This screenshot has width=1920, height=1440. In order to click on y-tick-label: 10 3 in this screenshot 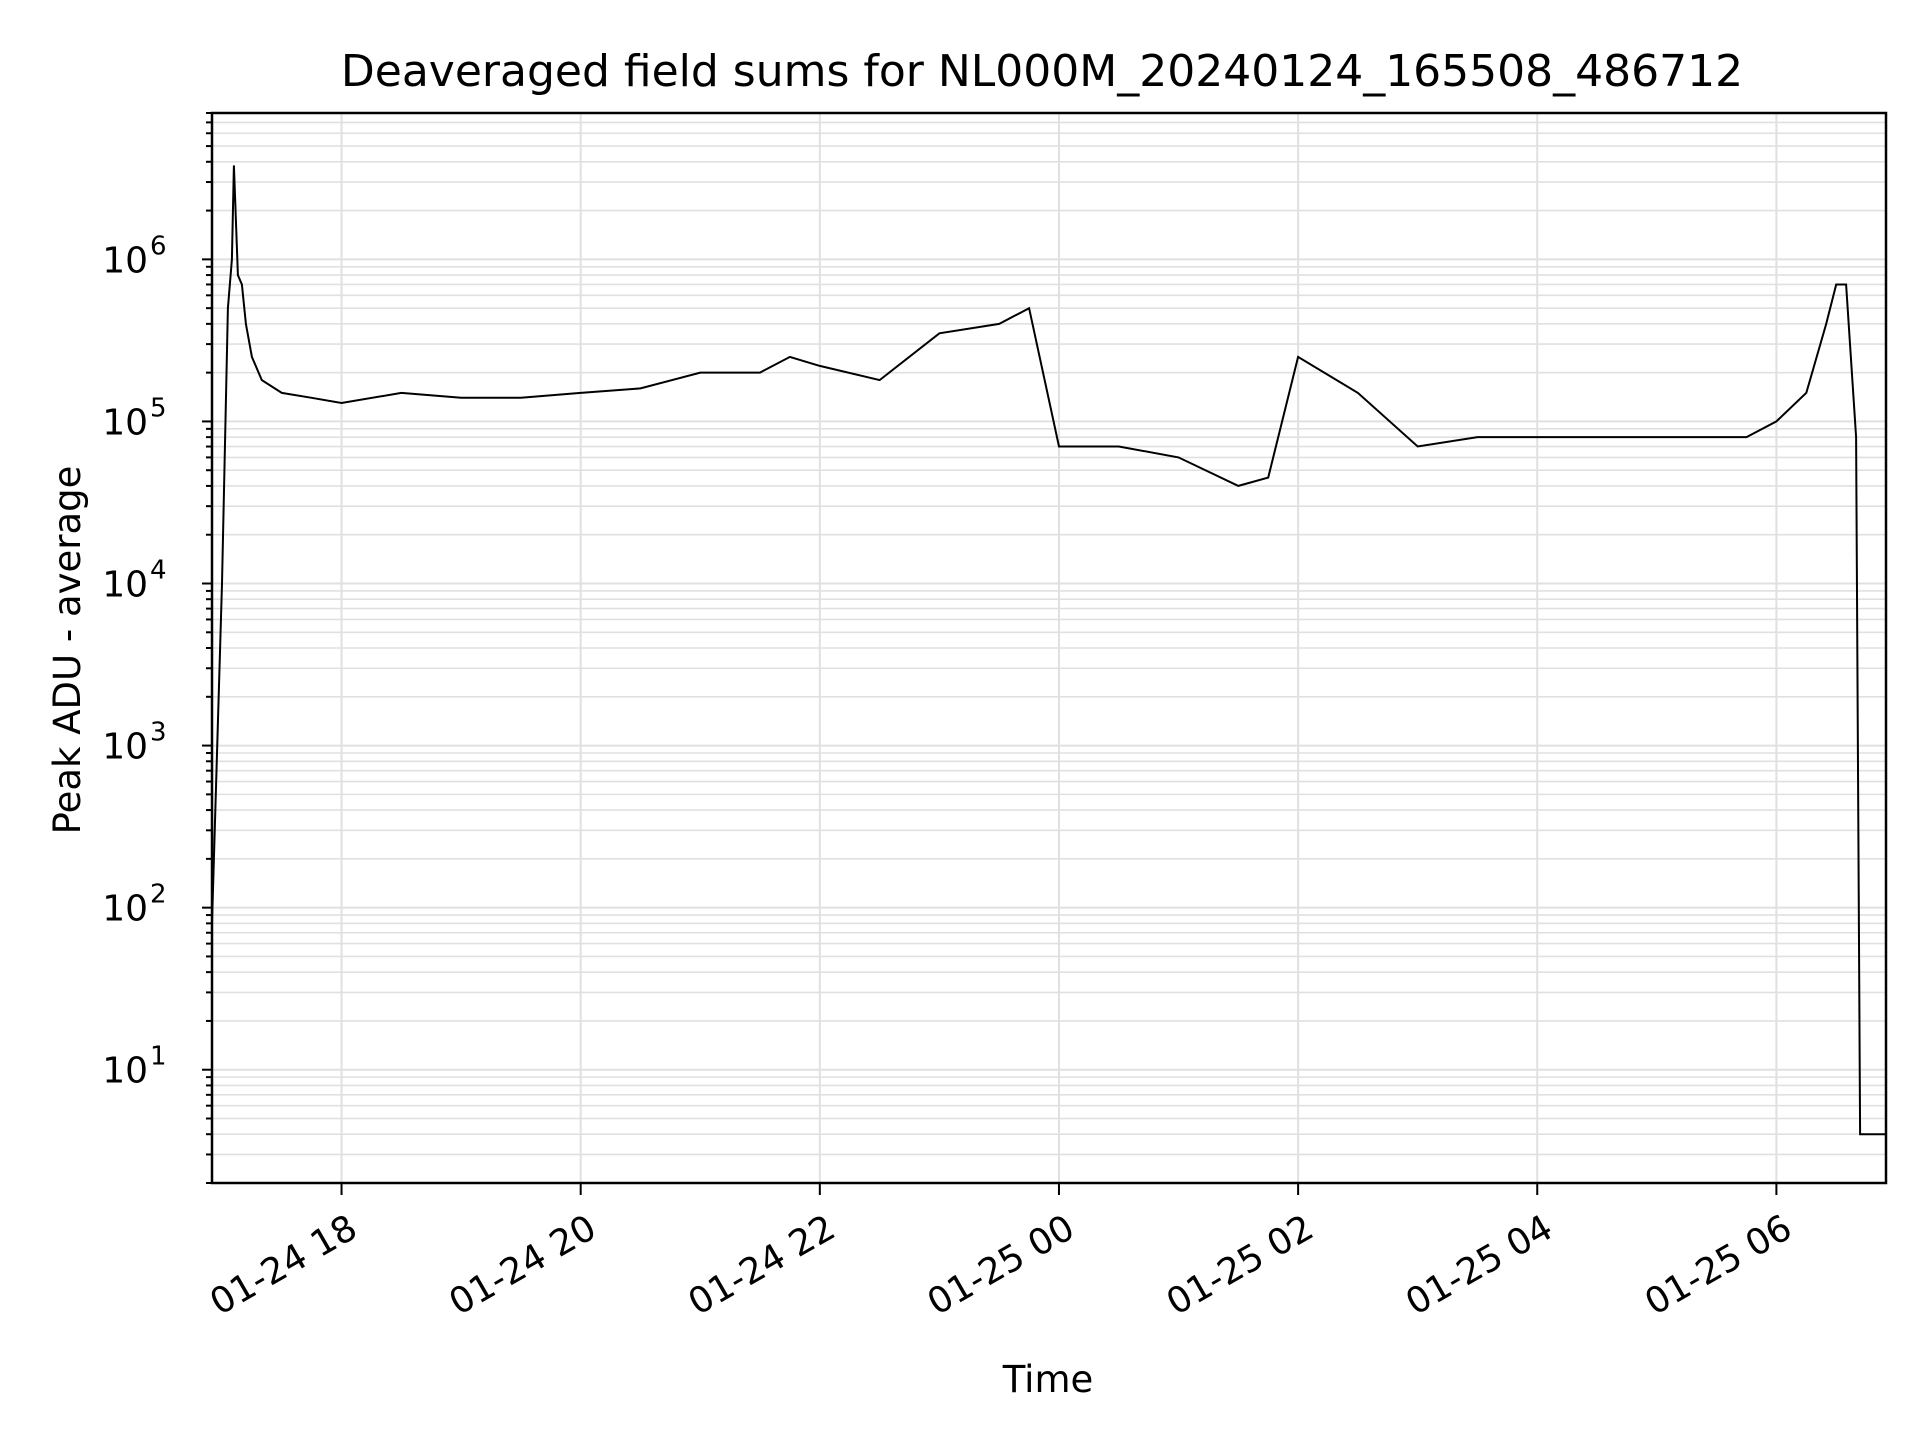, I will do `click(134, 743)`.